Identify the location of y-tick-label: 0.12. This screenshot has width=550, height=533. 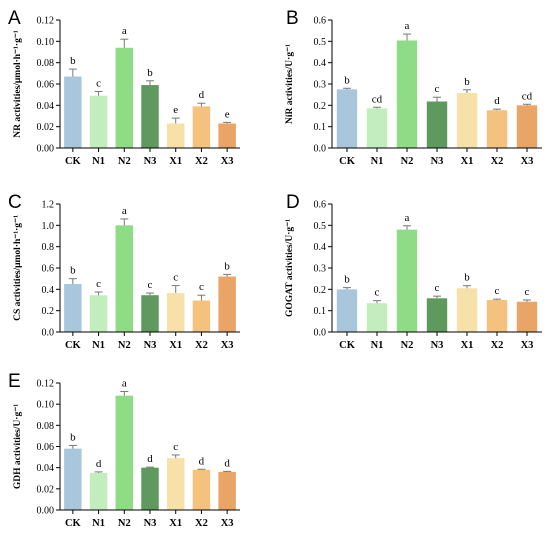
(46, 384).